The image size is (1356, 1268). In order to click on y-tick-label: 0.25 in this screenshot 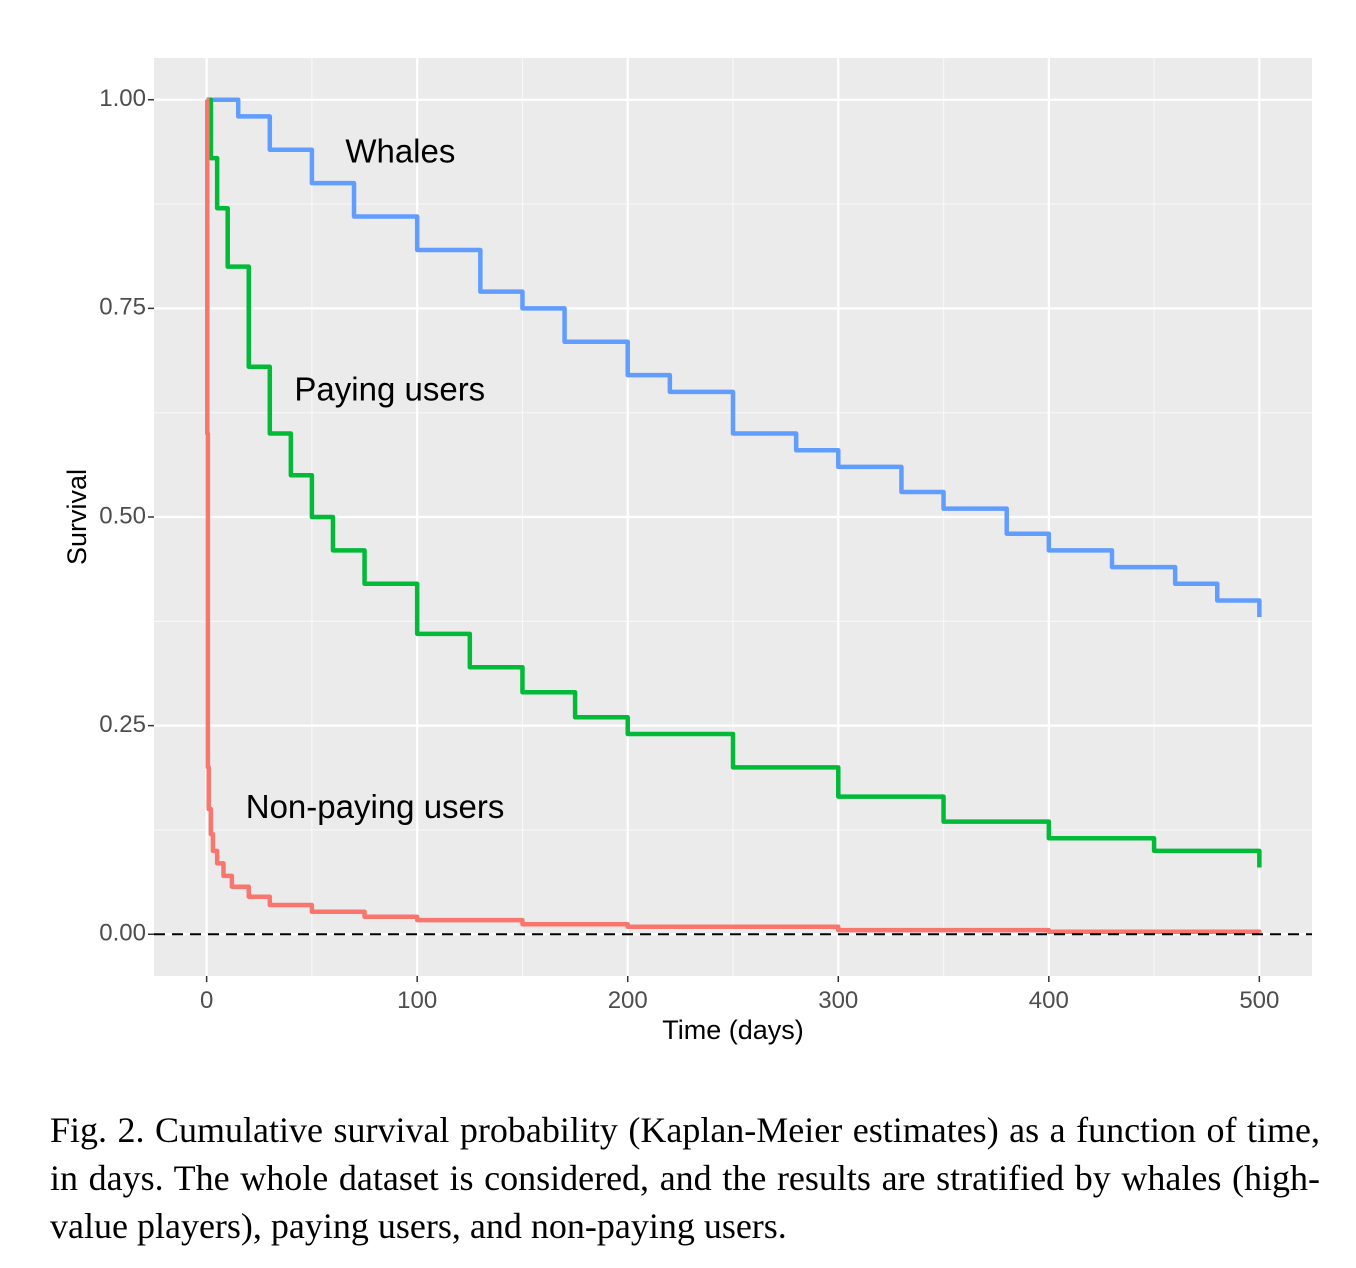, I will do `click(122, 724)`.